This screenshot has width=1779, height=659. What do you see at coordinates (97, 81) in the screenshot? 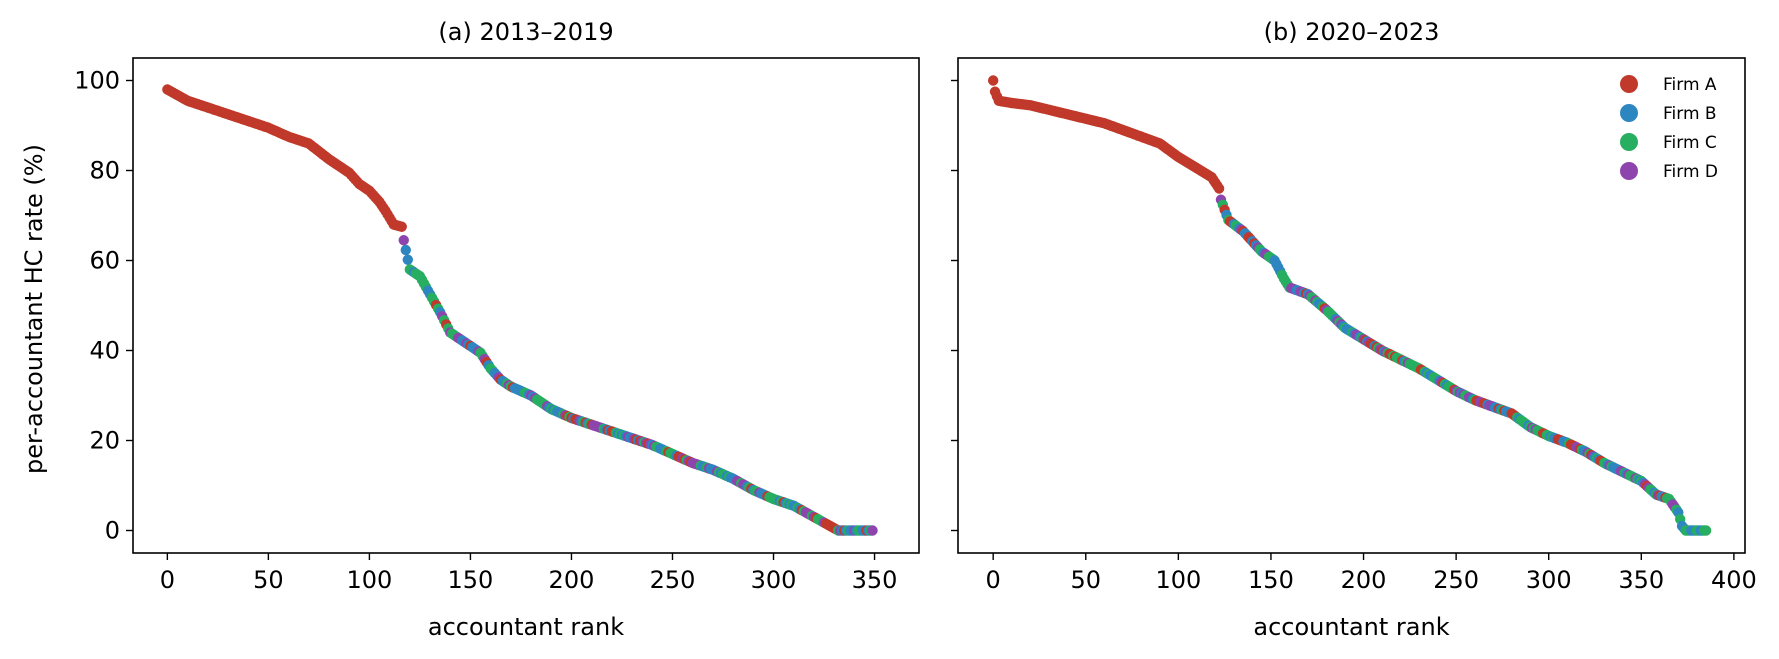
I see `y-tick-label: 100` at bounding box center [97, 81].